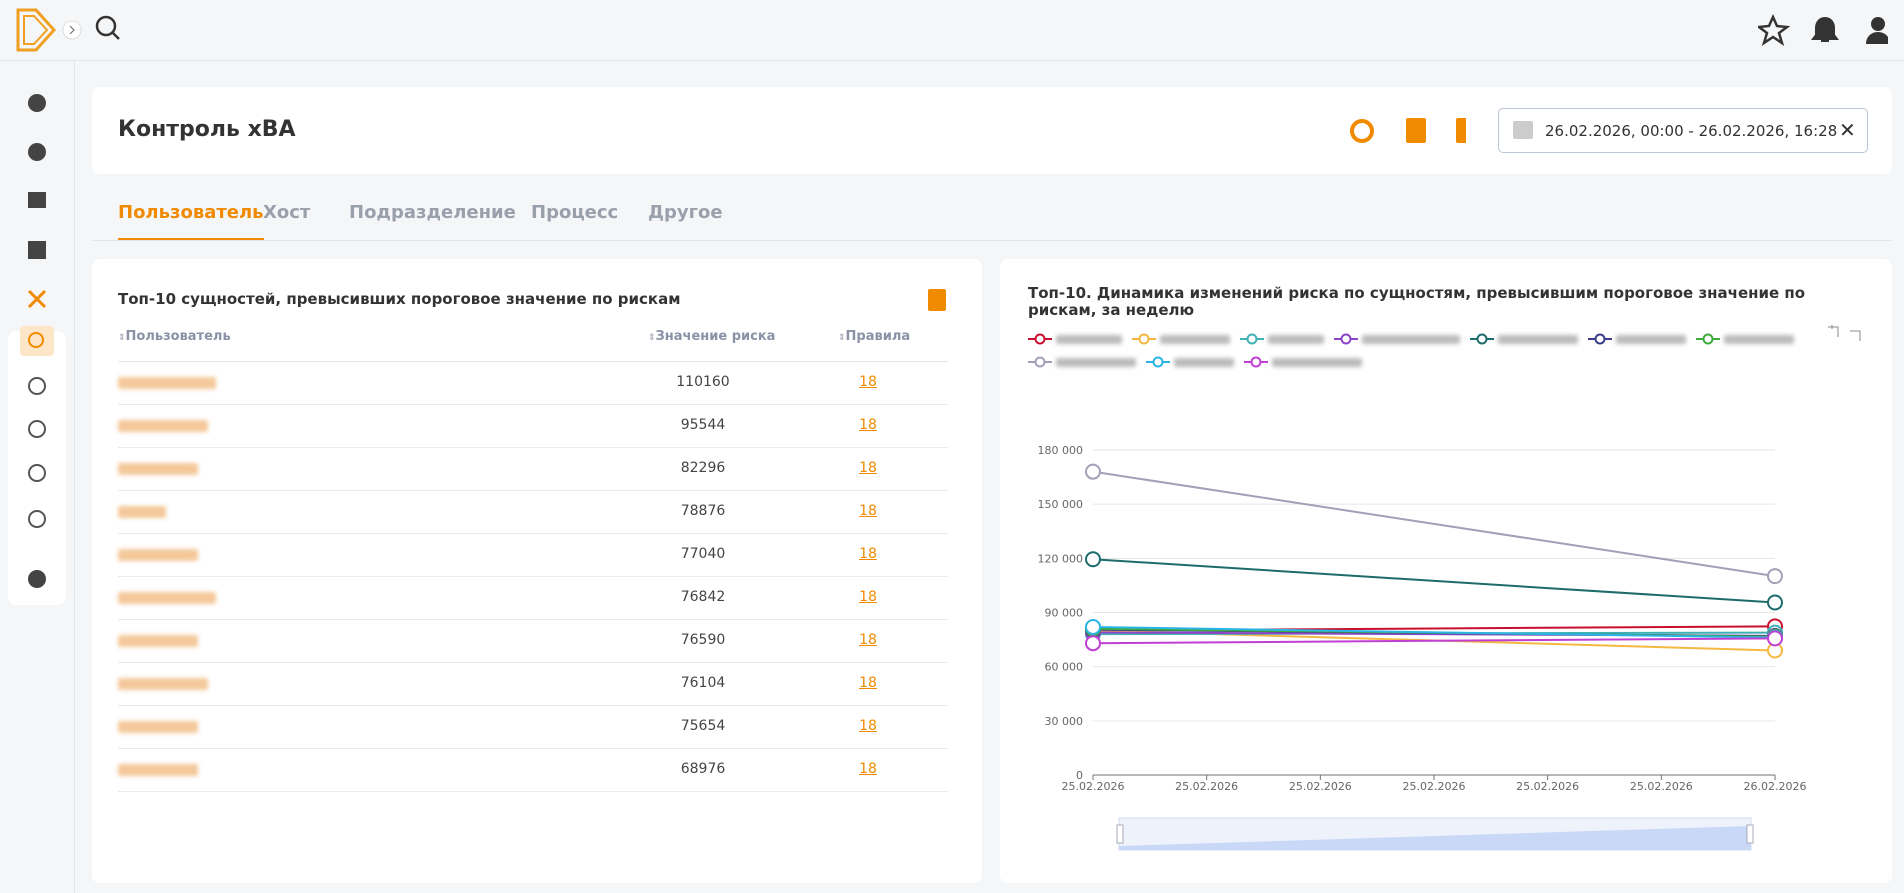 This screenshot has height=893, width=1904. I want to click on export-icon, so click(937, 300).